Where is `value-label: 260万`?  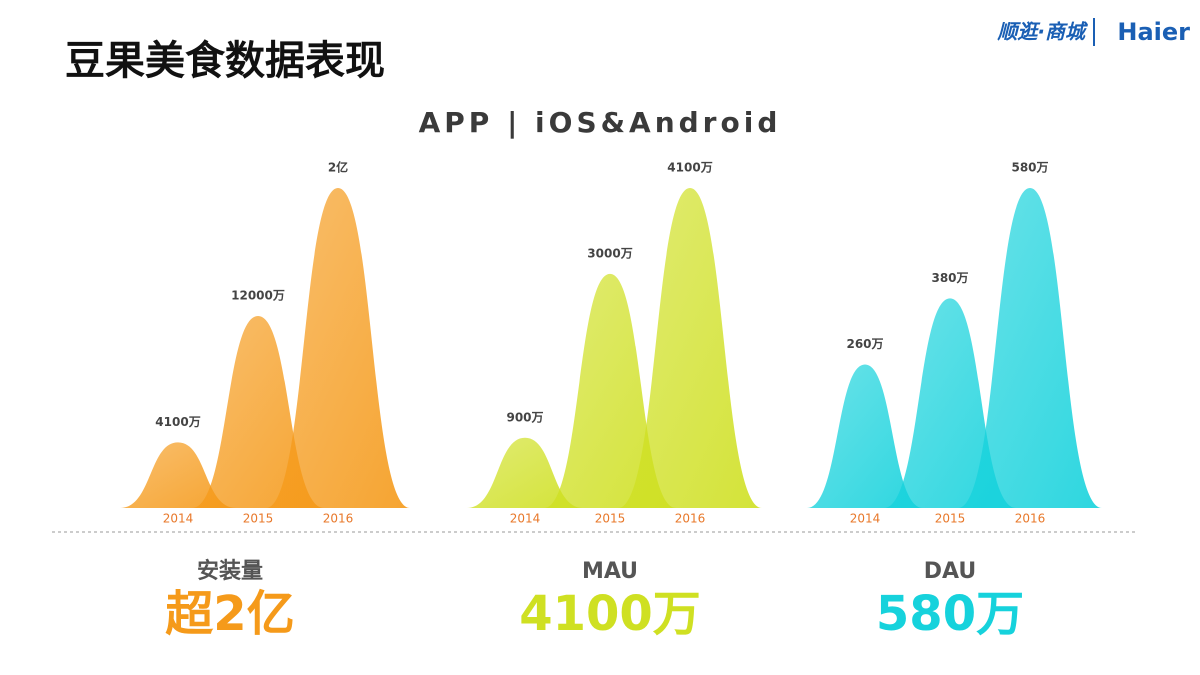 value-label: 260万 is located at coordinates (864, 344).